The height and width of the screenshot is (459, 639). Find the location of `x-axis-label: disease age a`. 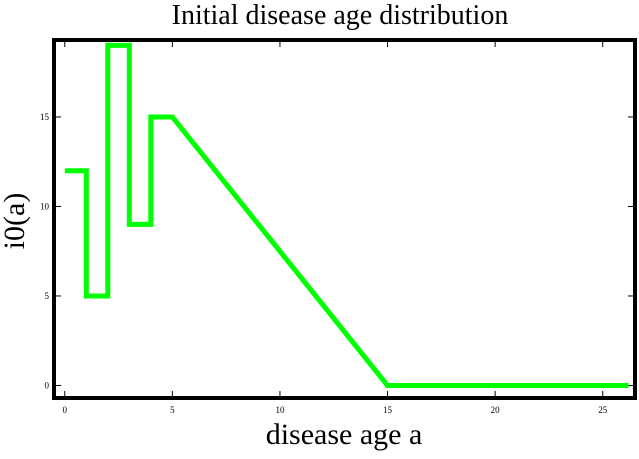

x-axis-label: disease age a is located at coordinates (344, 434).